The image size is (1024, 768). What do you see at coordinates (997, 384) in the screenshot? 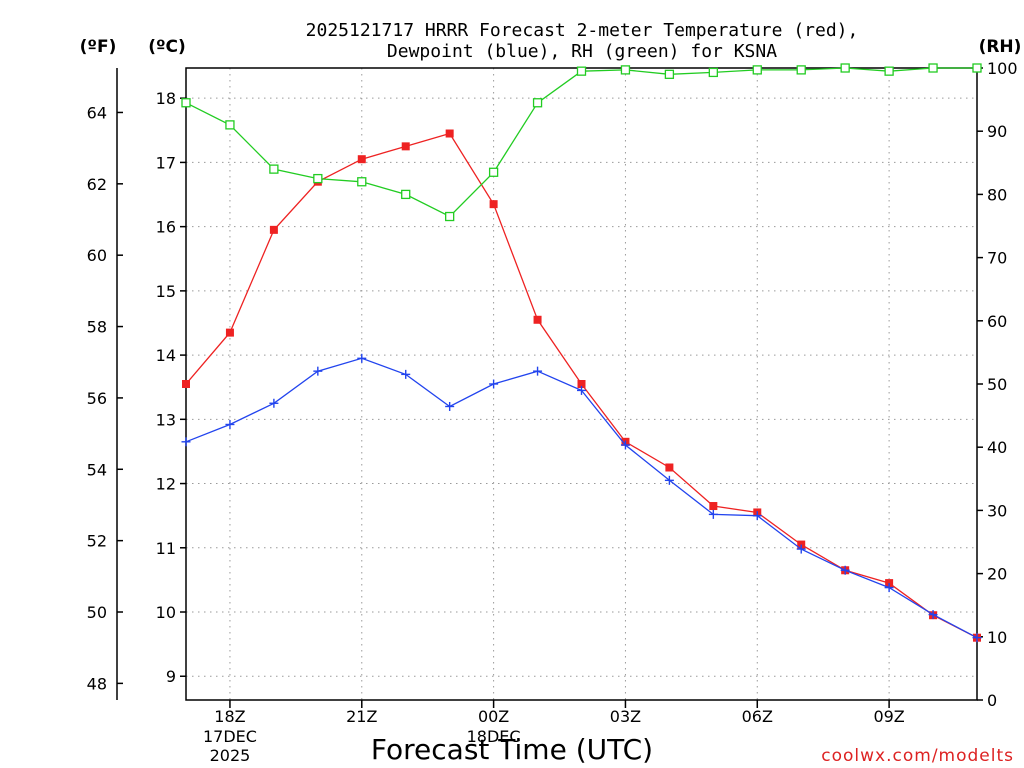
I see `rh-tick-label: 50` at bounding box center [997, 384].